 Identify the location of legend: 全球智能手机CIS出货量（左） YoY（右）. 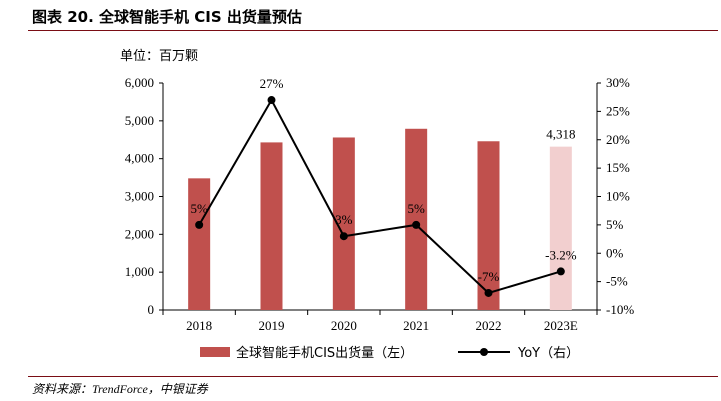
(389, 353).